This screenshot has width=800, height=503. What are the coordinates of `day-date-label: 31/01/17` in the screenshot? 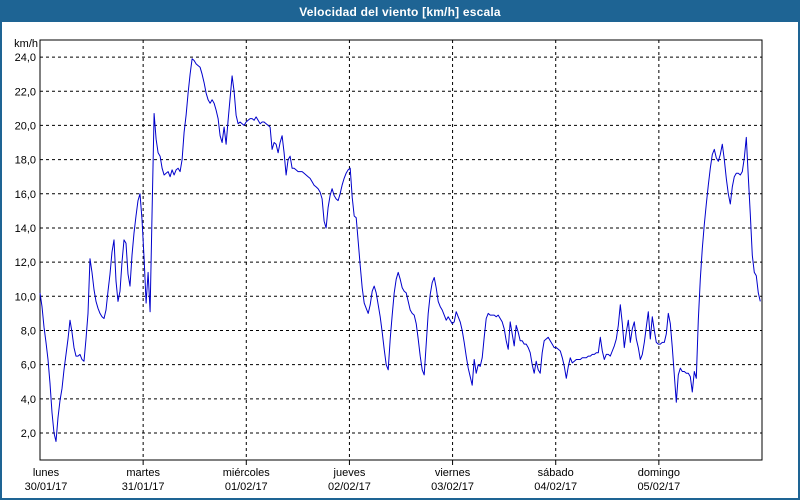 It's located at (143, 487).